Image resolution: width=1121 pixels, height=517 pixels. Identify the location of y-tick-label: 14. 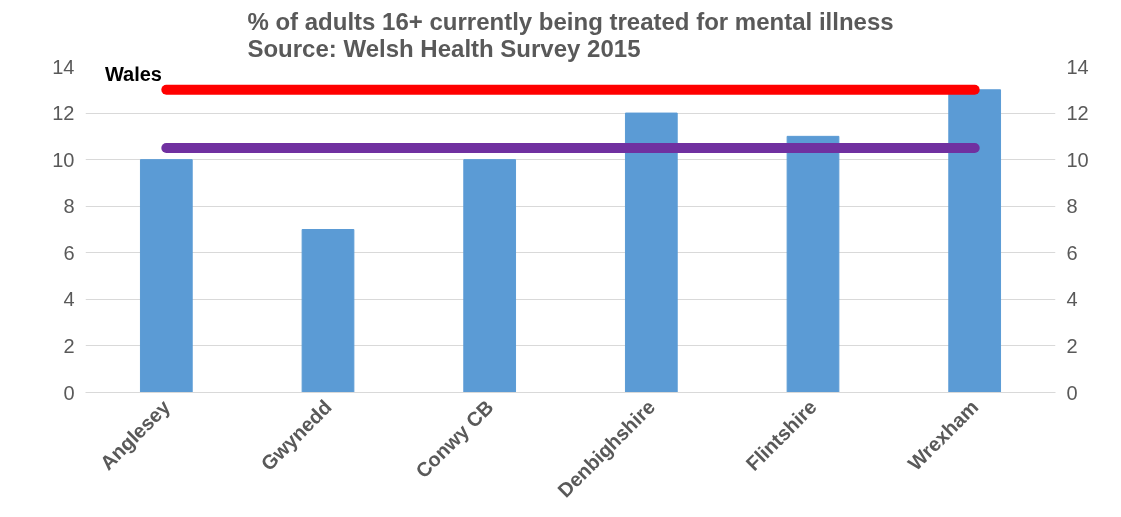
(63, 66).